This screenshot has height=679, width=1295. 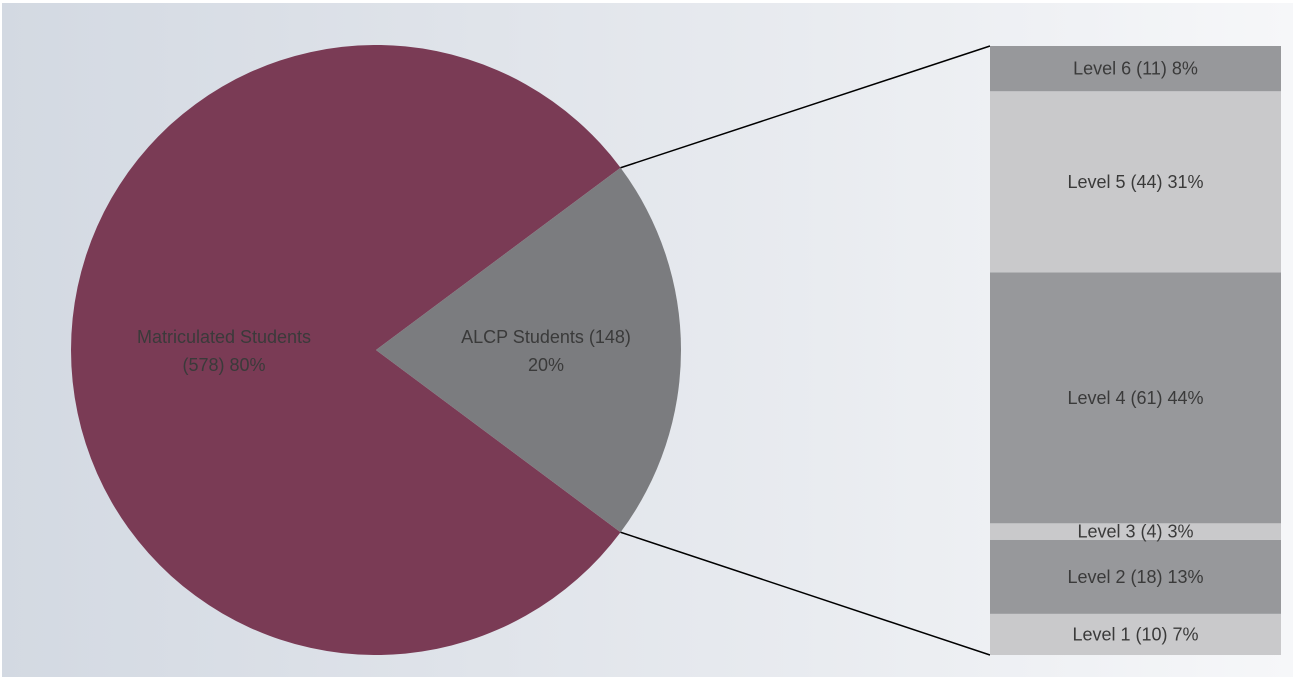 What do you see at coordinates (224, 351) in the screenshot?
I see `pie-label-matriculated: Matriculated Students (578) 80%` at bounding box center [224, 351].